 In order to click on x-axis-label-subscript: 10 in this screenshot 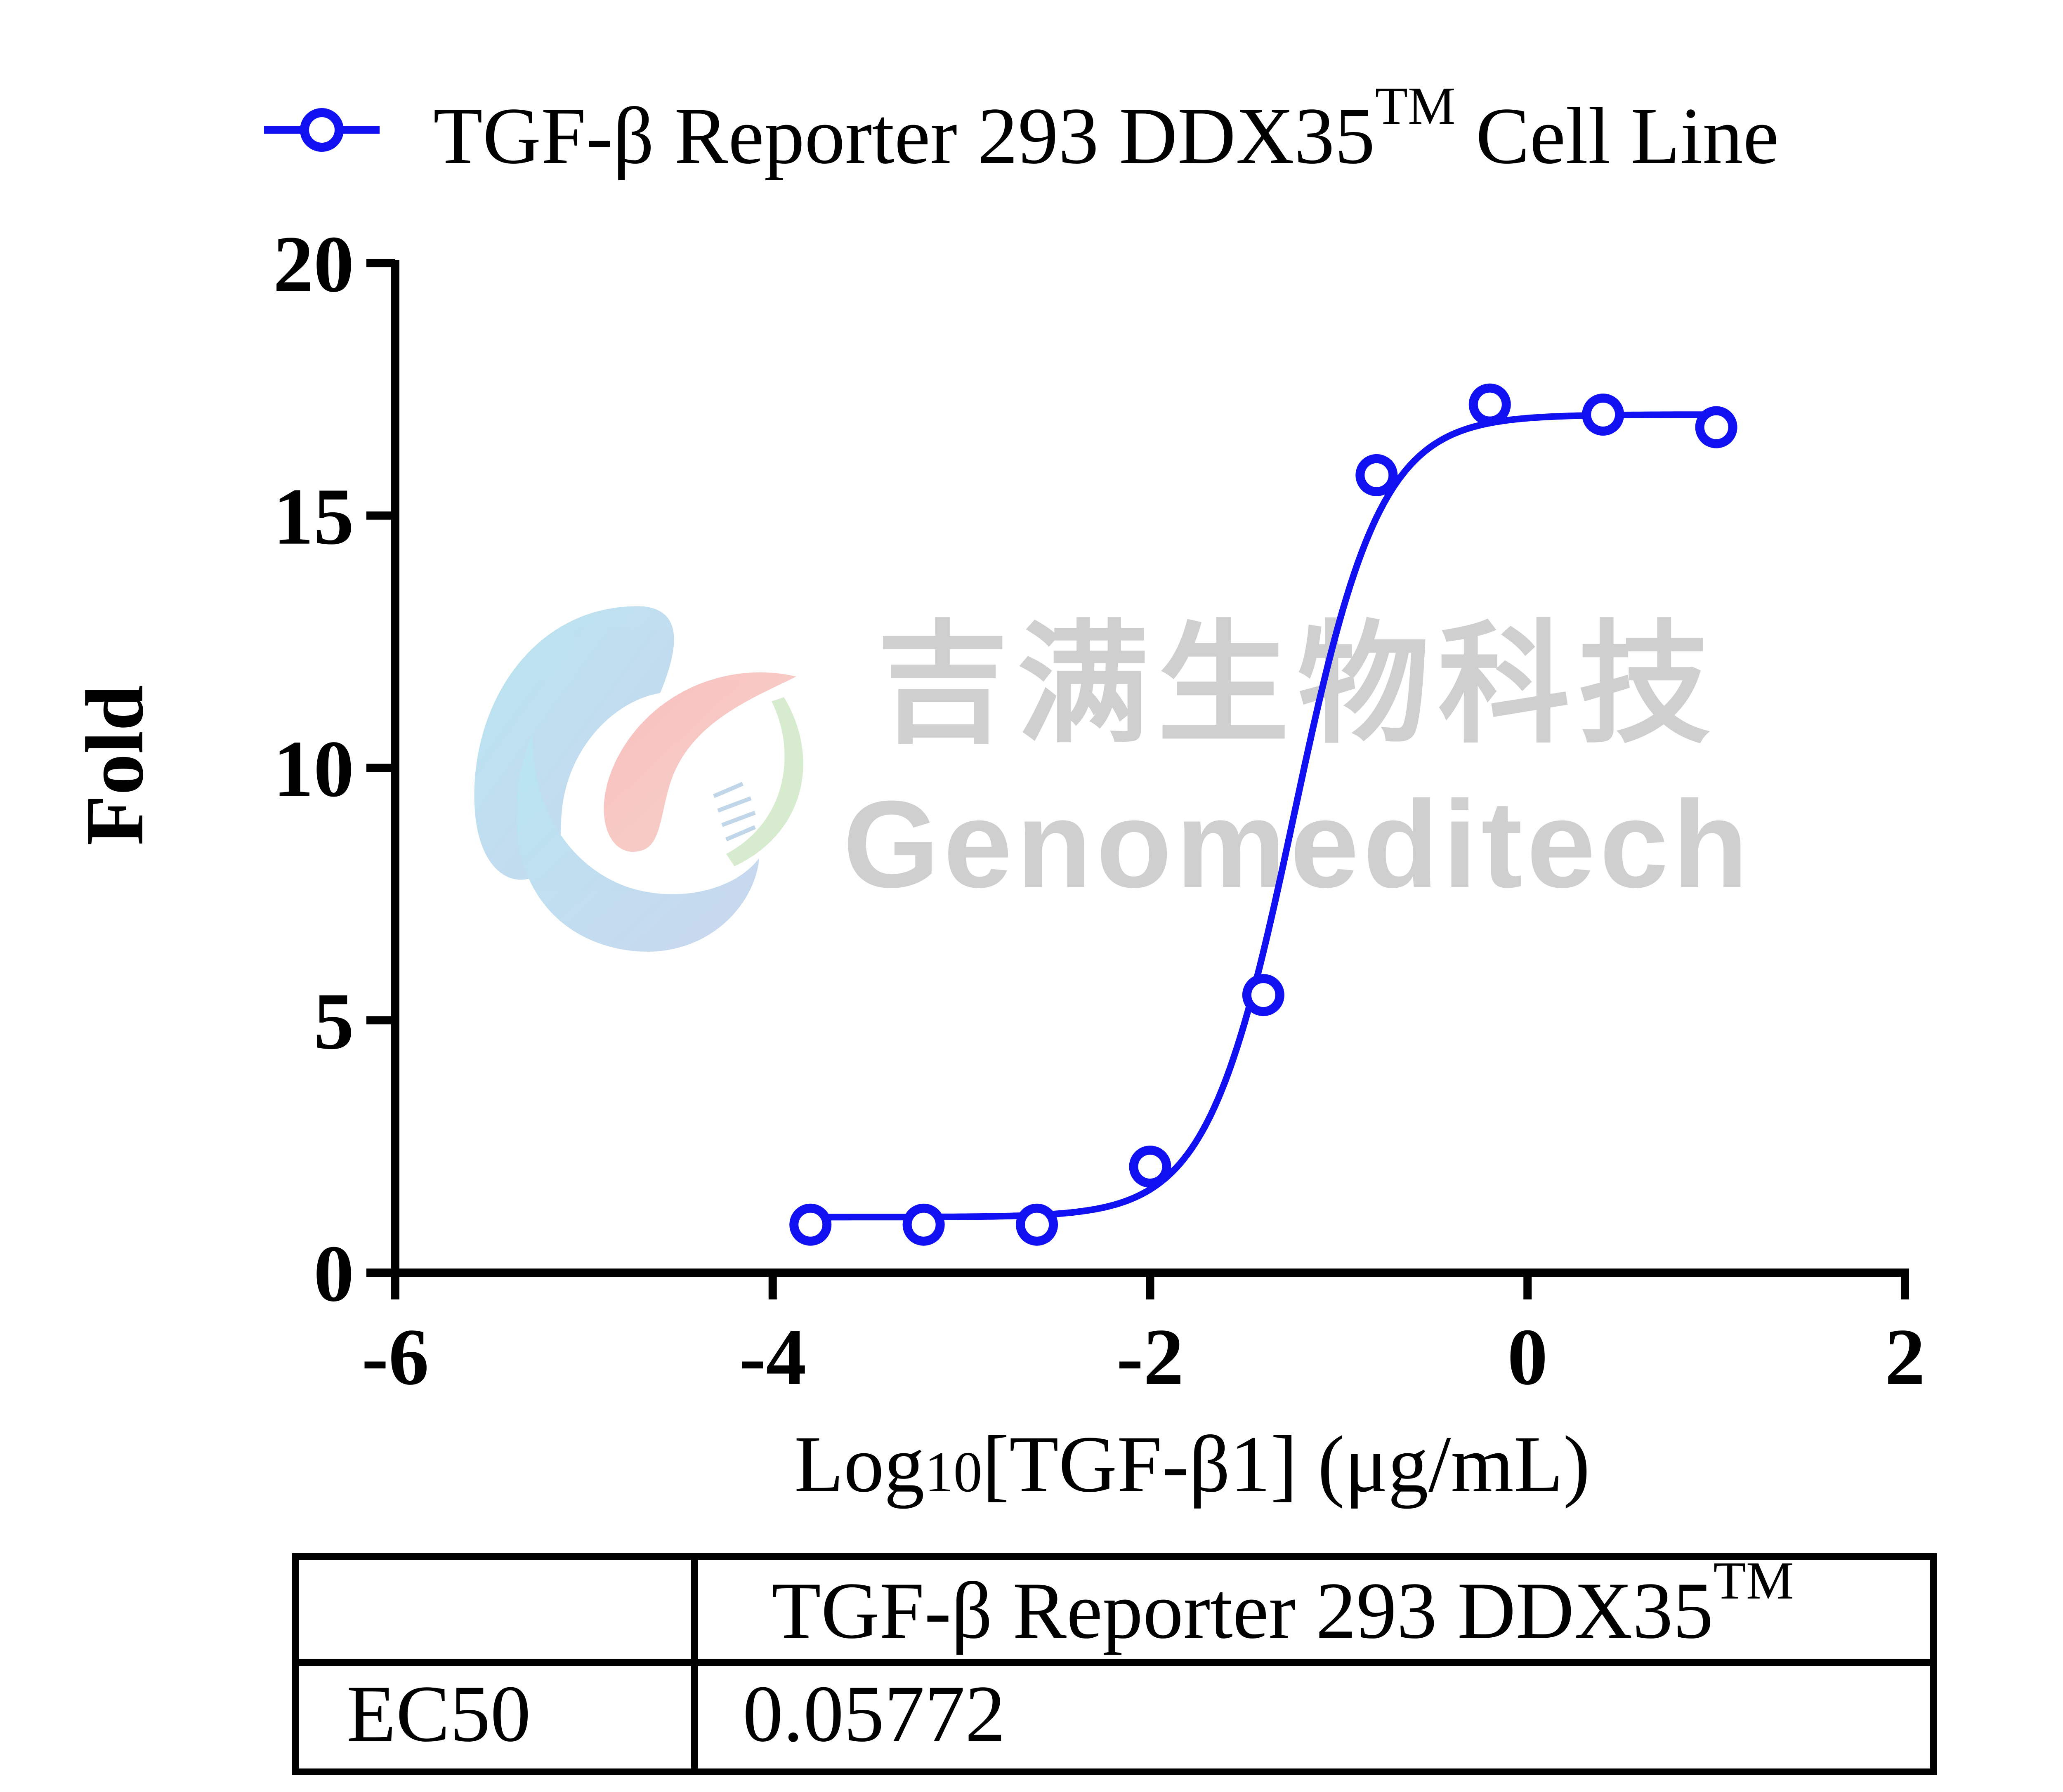, I will do `click(954, 1472)`.